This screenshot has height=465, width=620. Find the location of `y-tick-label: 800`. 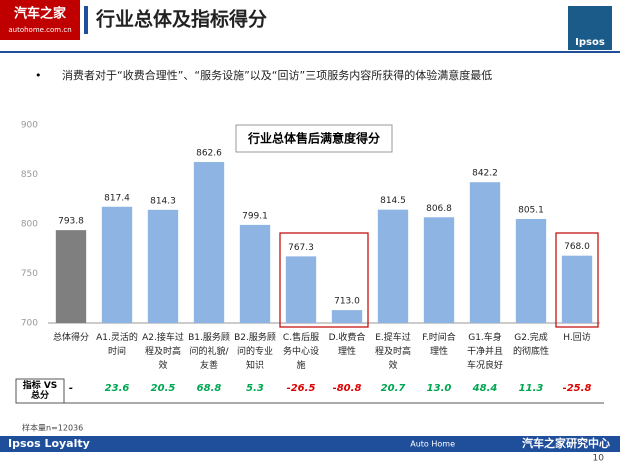

y-tick-label: 800 is located at coordinates (29, 225).